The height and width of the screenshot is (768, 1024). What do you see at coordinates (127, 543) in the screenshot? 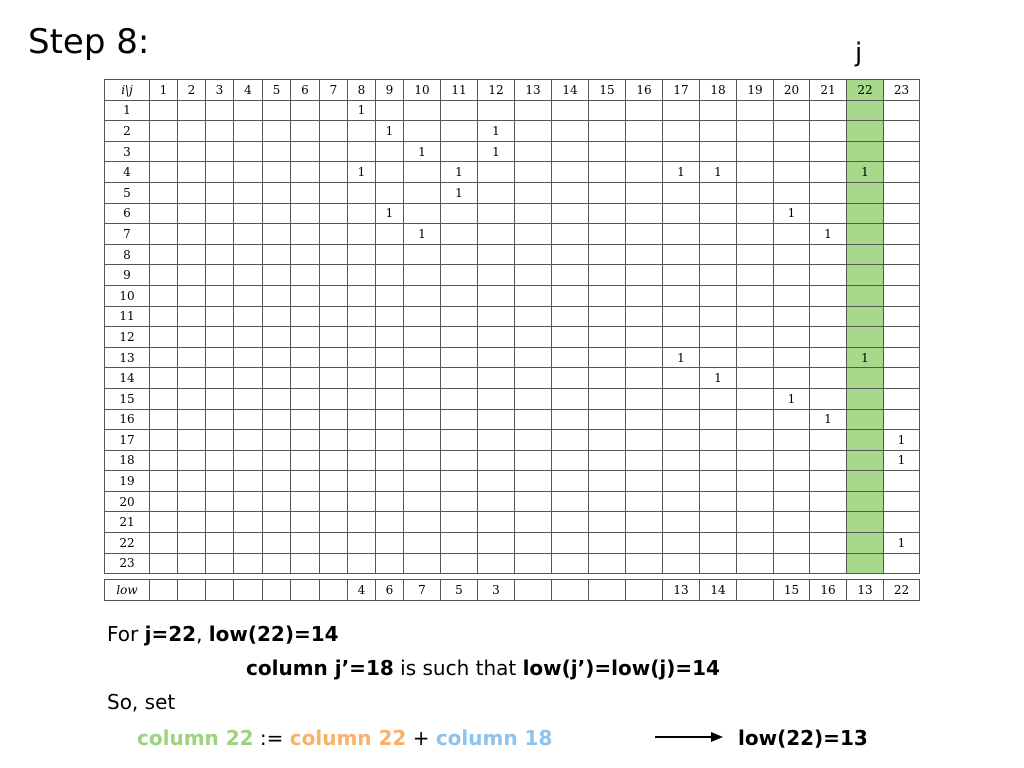
I see `row-label: 22` at bounding box center [127, 543].